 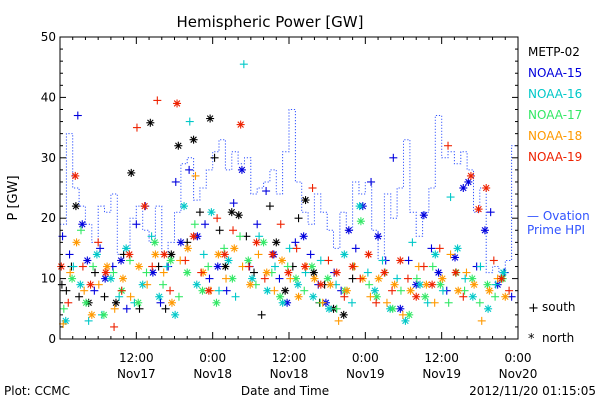 What do you see at coordinates (533, 308) in the screenshot?
I see `south-marker-symbol: +` at bounding box center [533, 308].